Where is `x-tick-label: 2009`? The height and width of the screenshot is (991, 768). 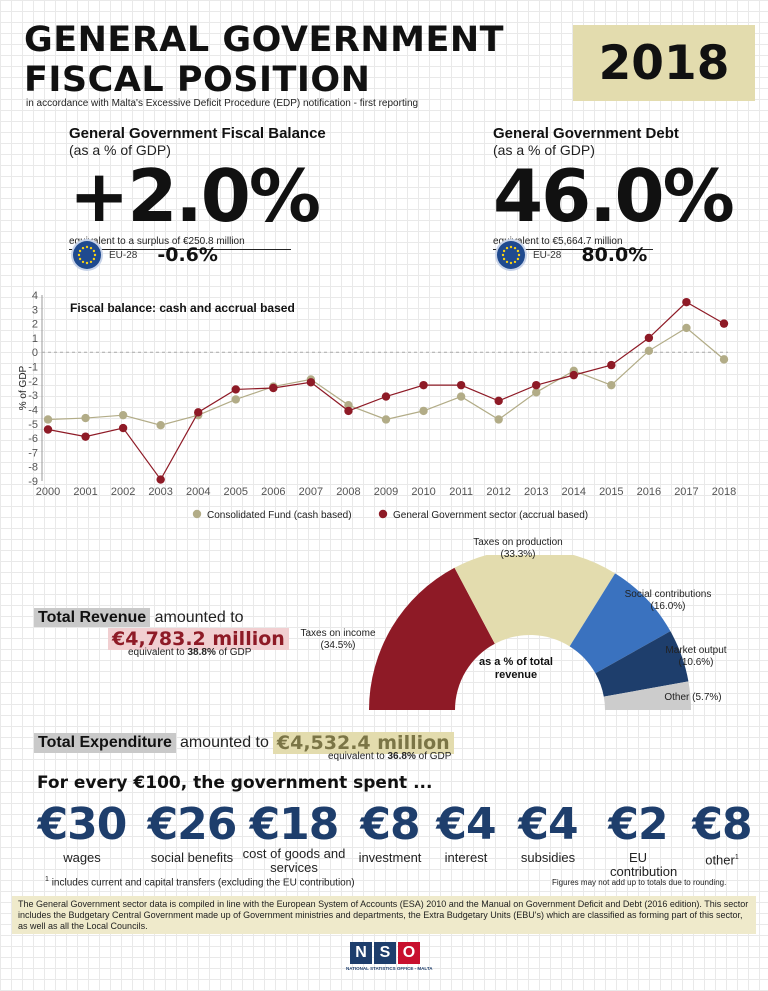 x-tick-label: 2009 is located at coordinates (386, 492).